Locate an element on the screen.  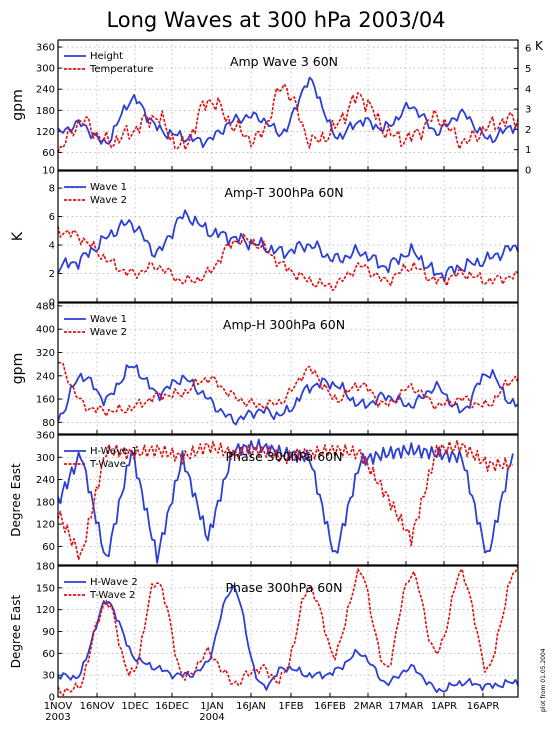
y-tick-label: 10 is located at coordinates (48, 171).